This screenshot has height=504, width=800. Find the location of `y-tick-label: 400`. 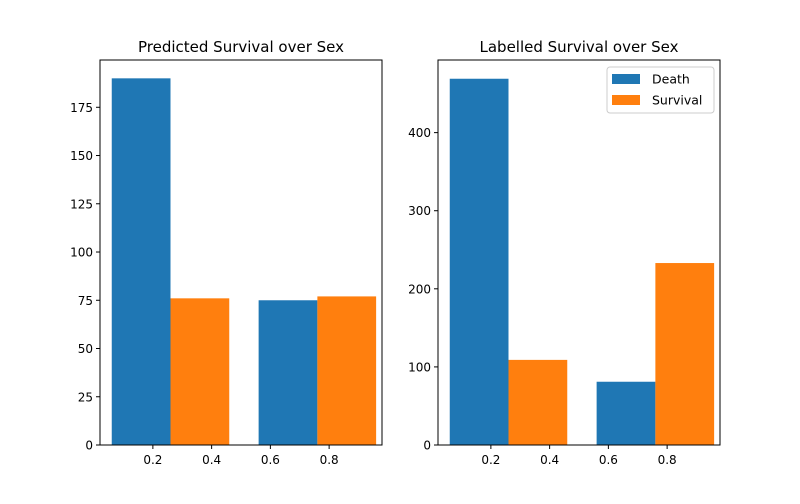

y-tick-label: 400 is located at coordinates (419, 133).